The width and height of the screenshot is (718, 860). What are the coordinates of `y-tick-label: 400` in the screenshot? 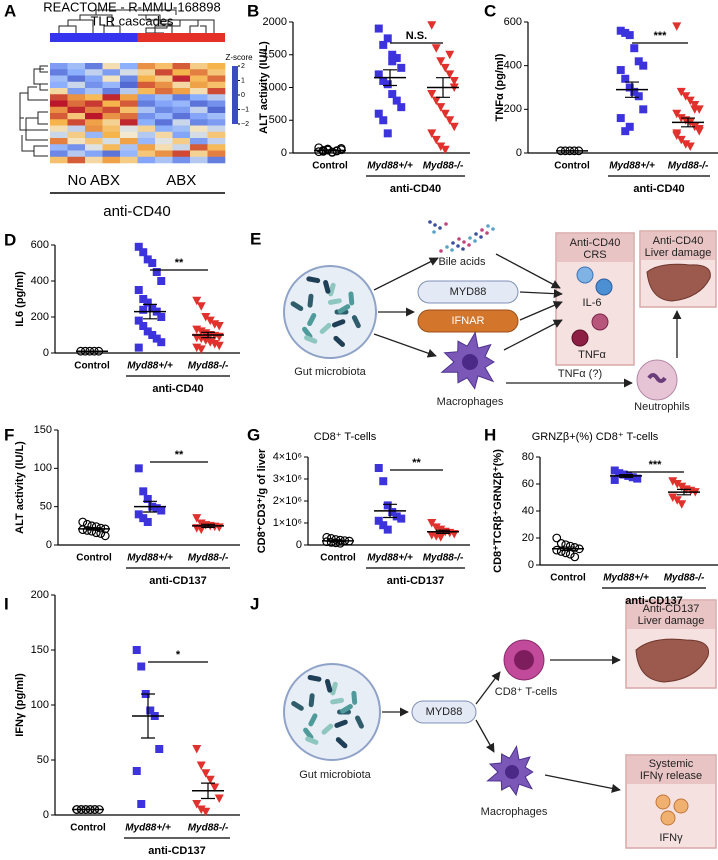 It's located at (40, 281).